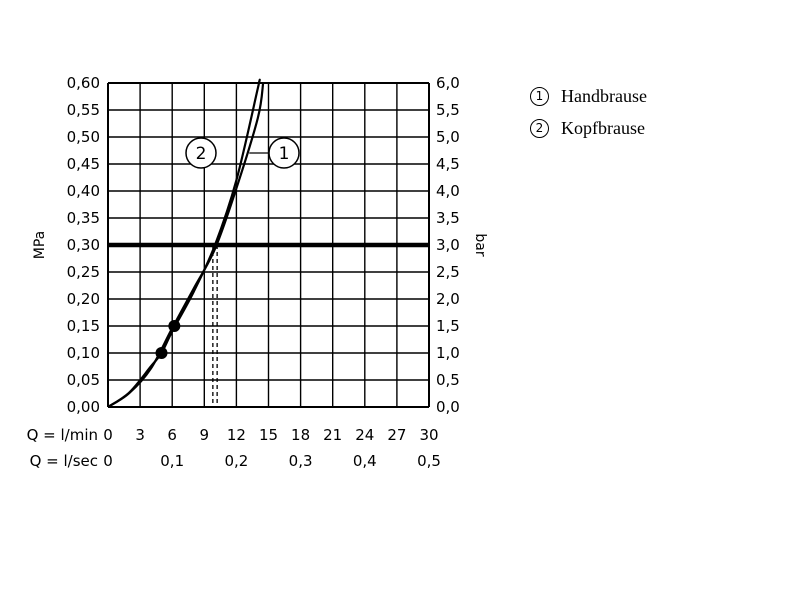 The height and width of the screenshot is (600, 800). What do you see at coordinates (300, 435) in the screenshot?
I see `x-tick-label-lmin: 18` at bounding box center [300, 435].